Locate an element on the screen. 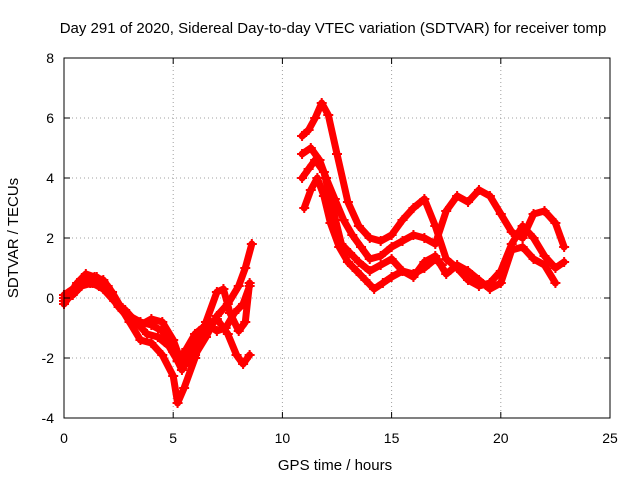 The height and width of the screenshot is (480, 640). x-tick-label: 15 is located at coordinates (392, 438).